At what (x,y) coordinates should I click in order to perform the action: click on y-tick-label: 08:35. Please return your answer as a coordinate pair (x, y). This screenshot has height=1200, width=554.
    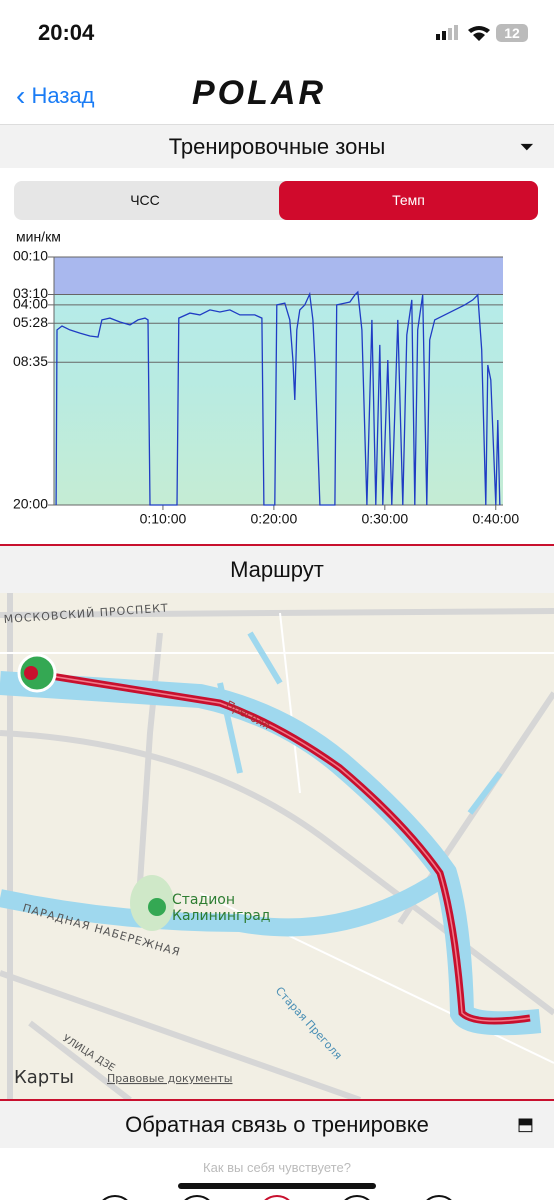
    Looking at the image, I should click on (30, 361).